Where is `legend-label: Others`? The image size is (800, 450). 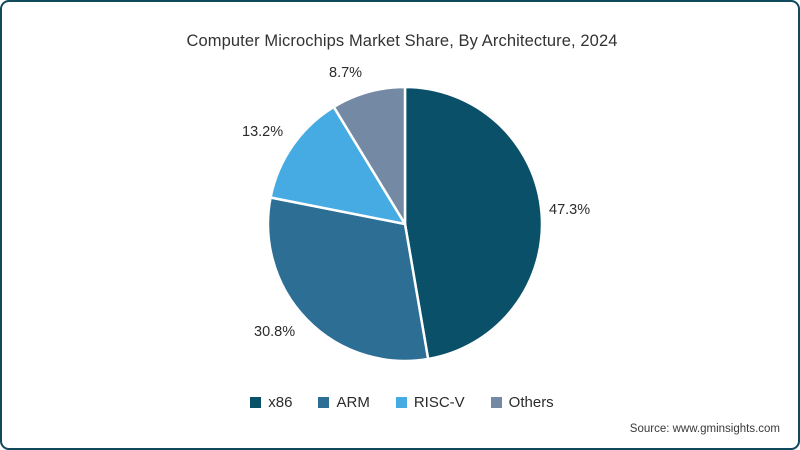
legend-label: Others is located at coordinates (531, 402).